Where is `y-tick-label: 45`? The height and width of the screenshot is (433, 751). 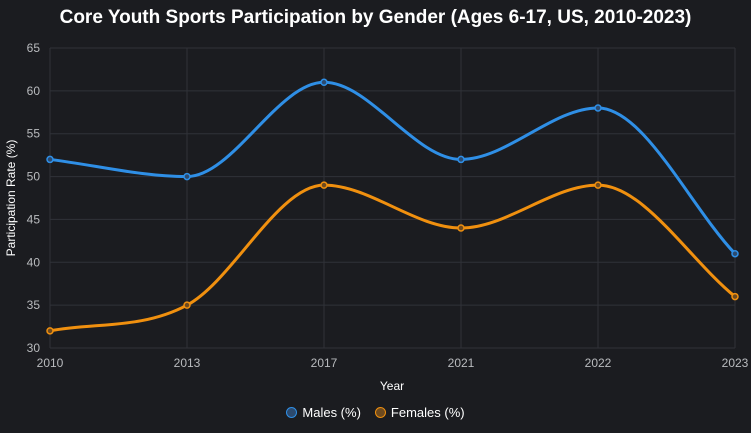 y-tick-label: 45 is located at coordinates (34, 219).